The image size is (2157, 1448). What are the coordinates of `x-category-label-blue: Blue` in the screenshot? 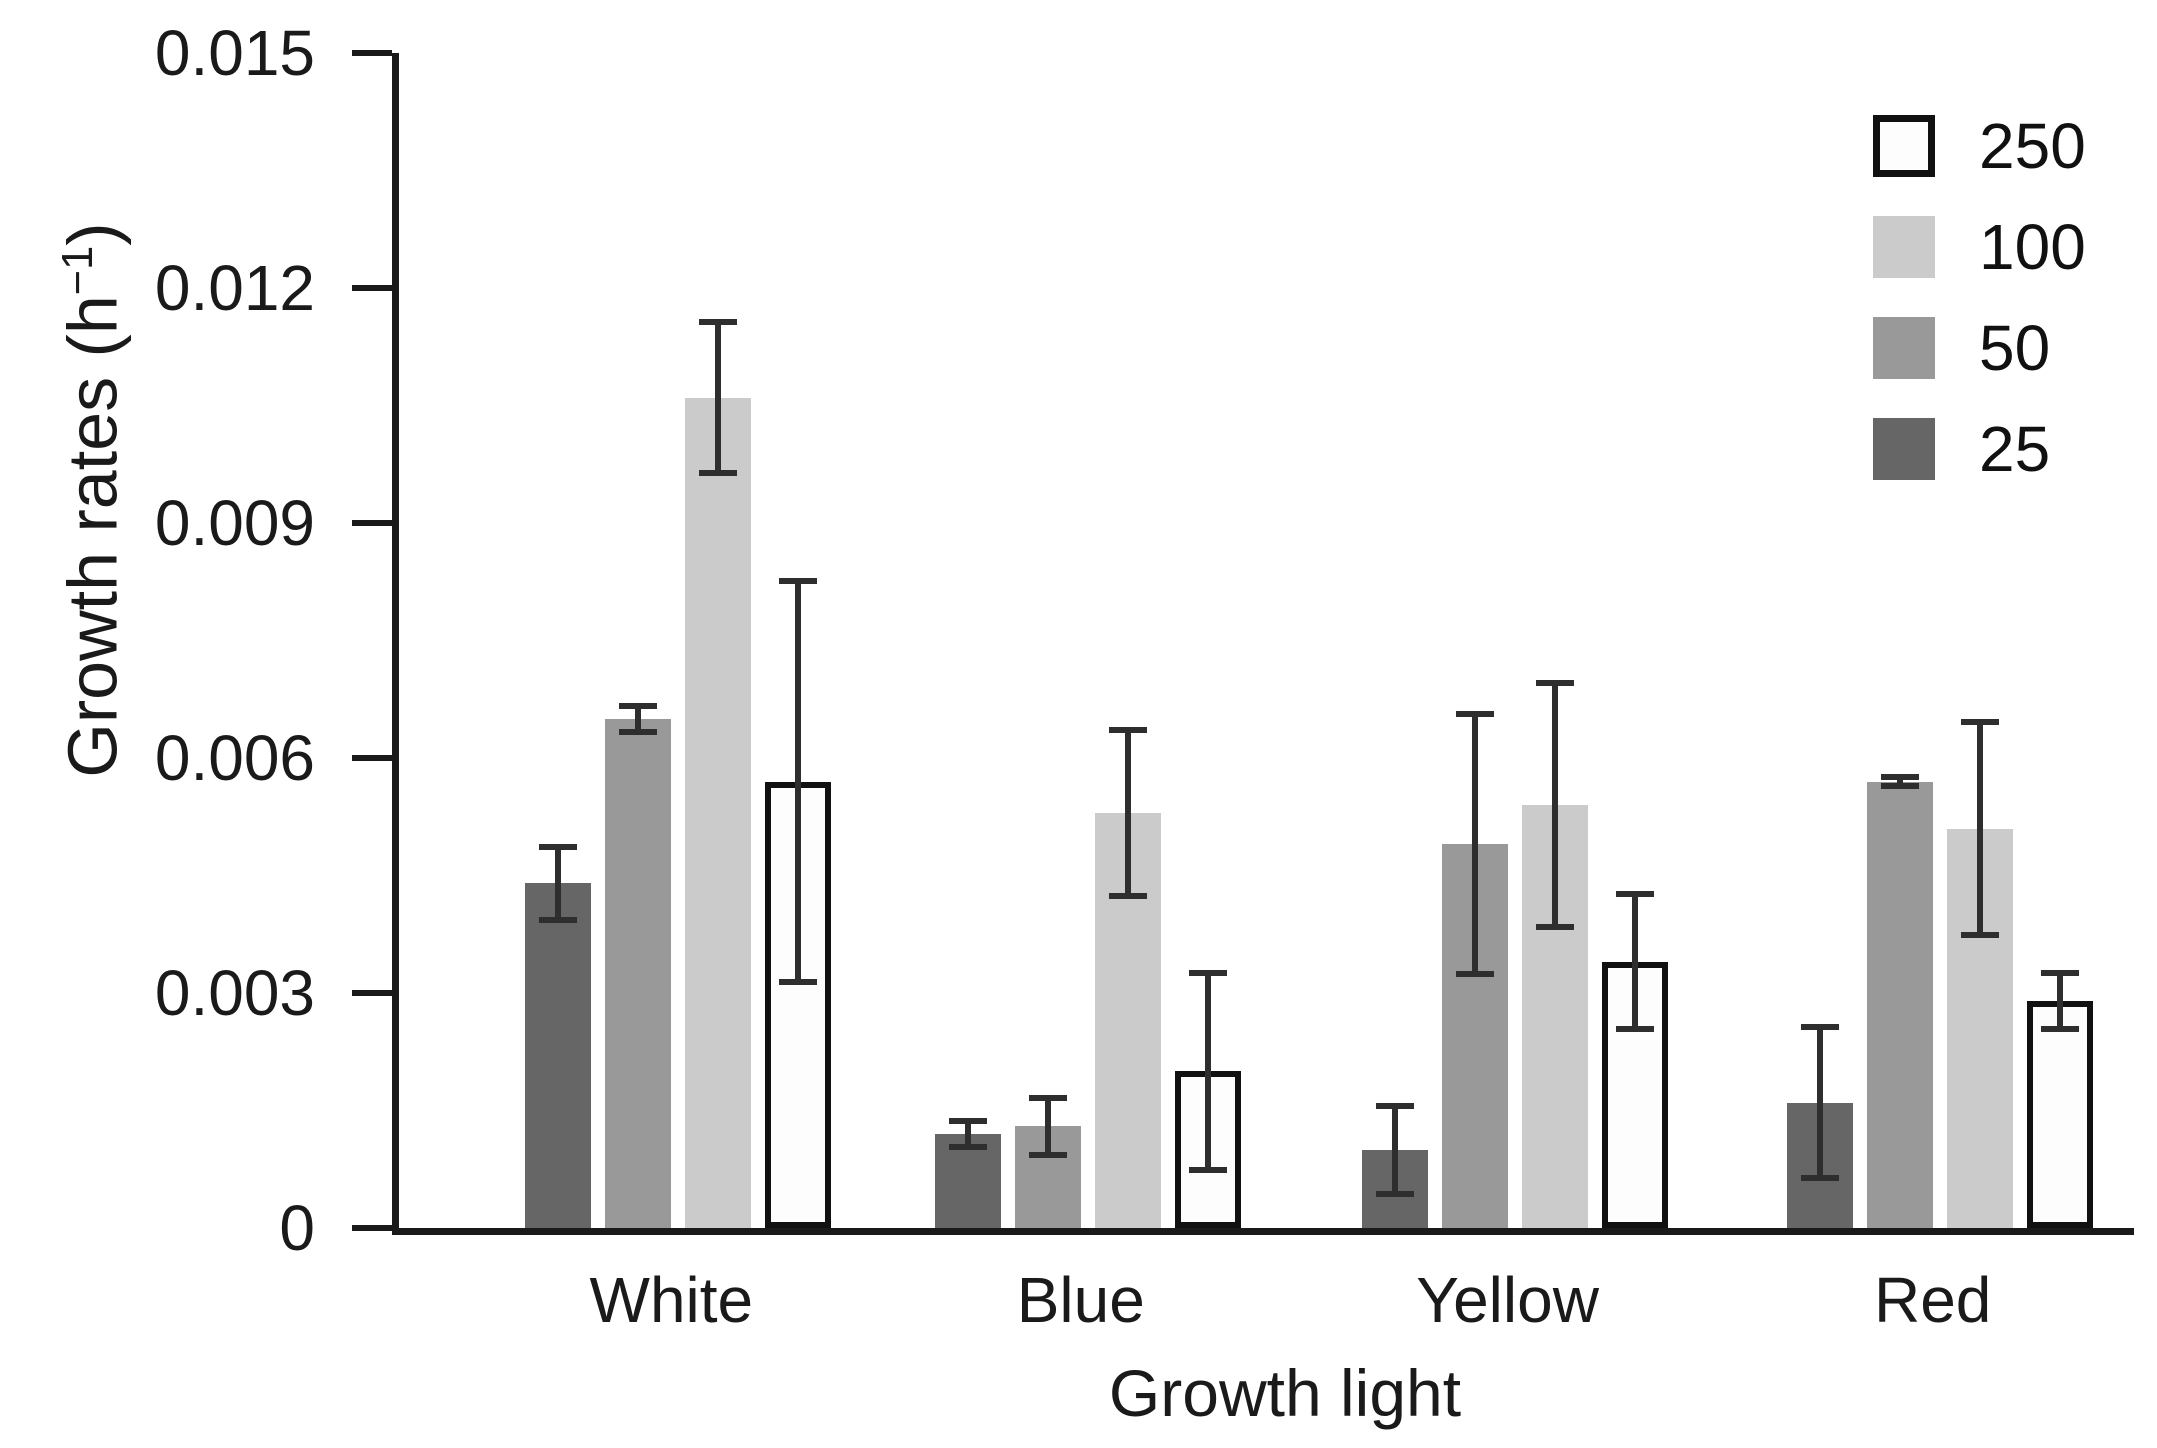 It's located at (1080, 1300).